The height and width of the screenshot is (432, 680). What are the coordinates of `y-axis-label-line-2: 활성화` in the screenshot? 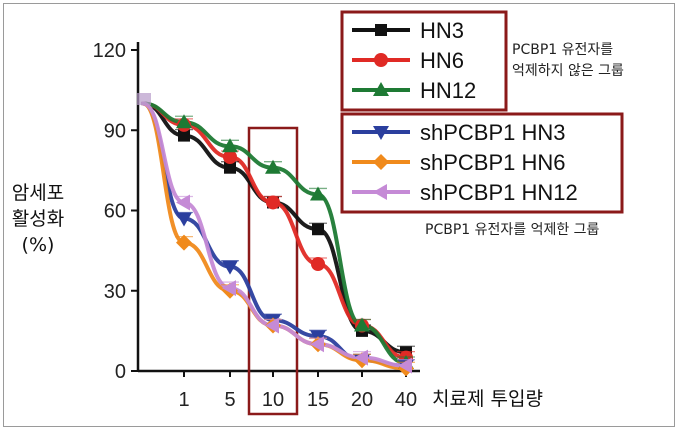 It's located at (38, 219).